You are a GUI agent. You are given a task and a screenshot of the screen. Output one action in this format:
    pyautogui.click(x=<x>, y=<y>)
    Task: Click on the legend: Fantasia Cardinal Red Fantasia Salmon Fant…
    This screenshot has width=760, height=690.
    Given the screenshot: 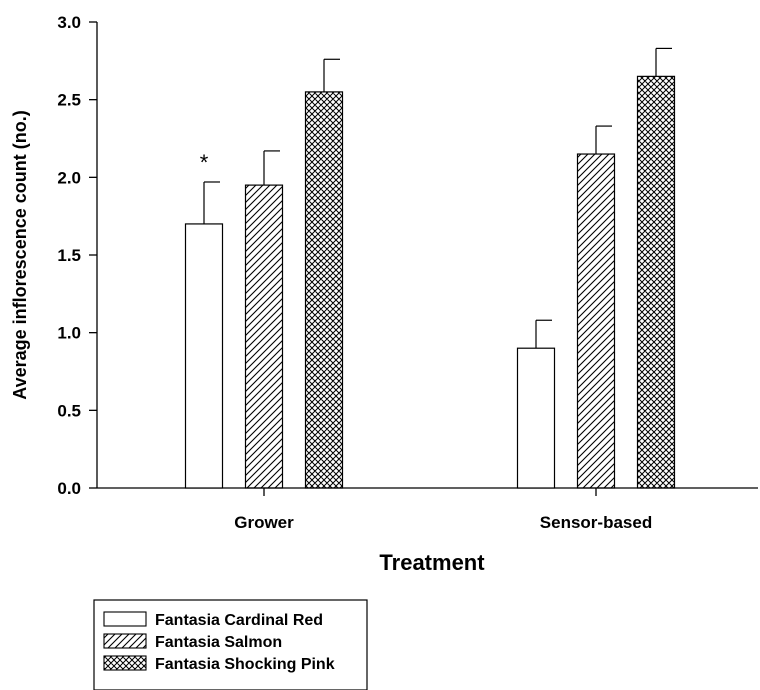 What is the action you would take?
    pyautogui.click(x=230, y=644)
    